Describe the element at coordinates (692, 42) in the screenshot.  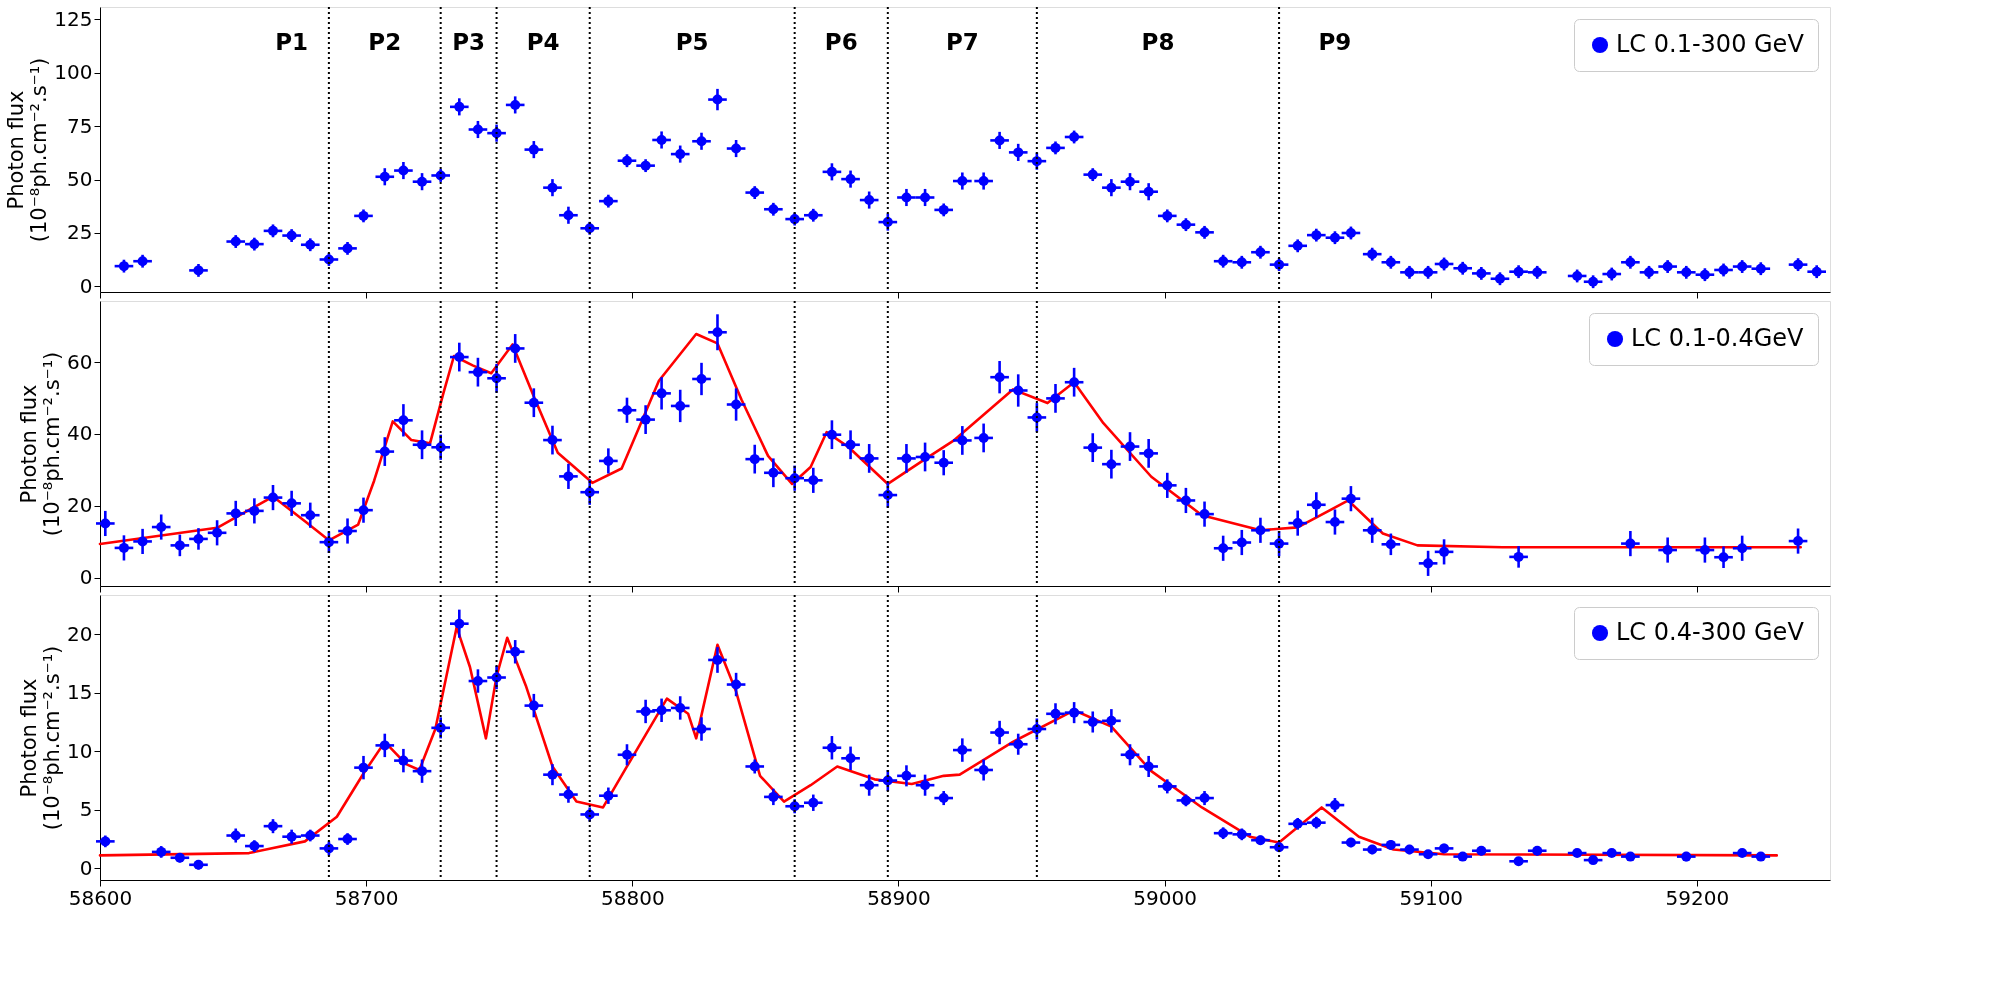
I see `annotation: P5` at that location.